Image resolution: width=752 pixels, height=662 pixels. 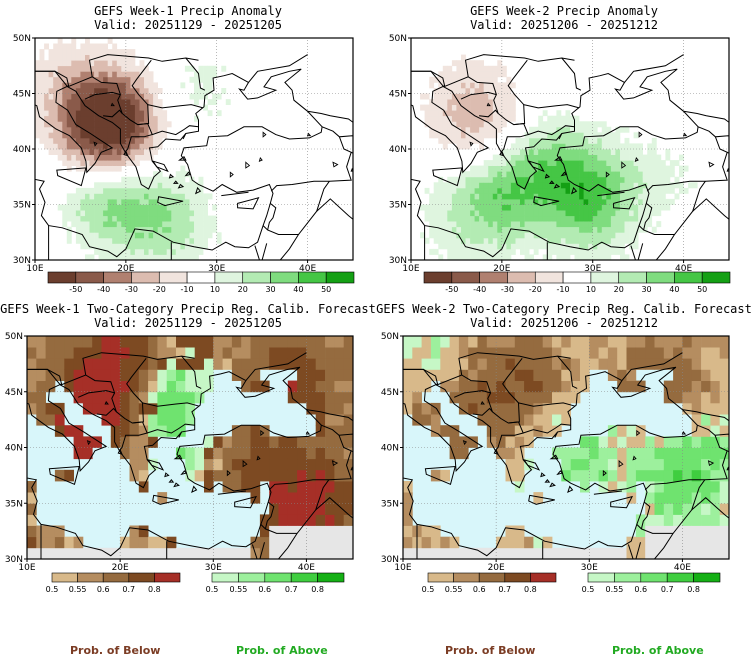 What do you see at coordinates (571, 583) in the screenshot?
I see `colorbar: 0.5 0.55 0.6 0.7 0.8 0.5 0.55 0.6 0.7 0.8` at bounding box center [571, 583].